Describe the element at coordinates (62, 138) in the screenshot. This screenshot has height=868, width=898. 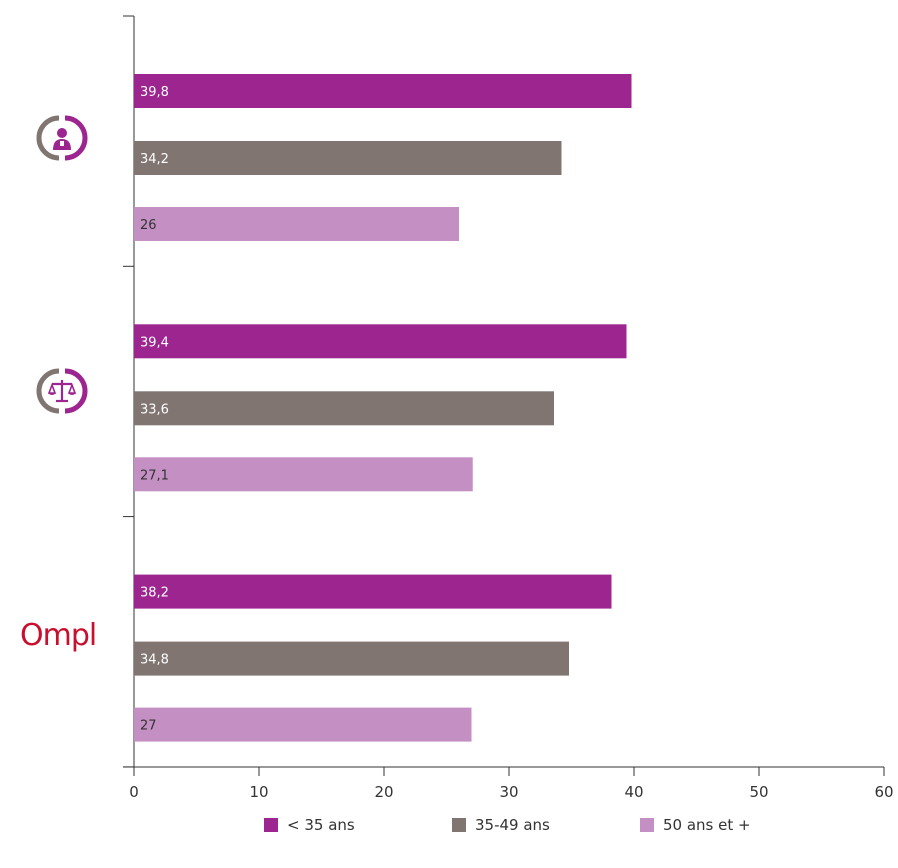
I see `person-badge-icon` at that location.